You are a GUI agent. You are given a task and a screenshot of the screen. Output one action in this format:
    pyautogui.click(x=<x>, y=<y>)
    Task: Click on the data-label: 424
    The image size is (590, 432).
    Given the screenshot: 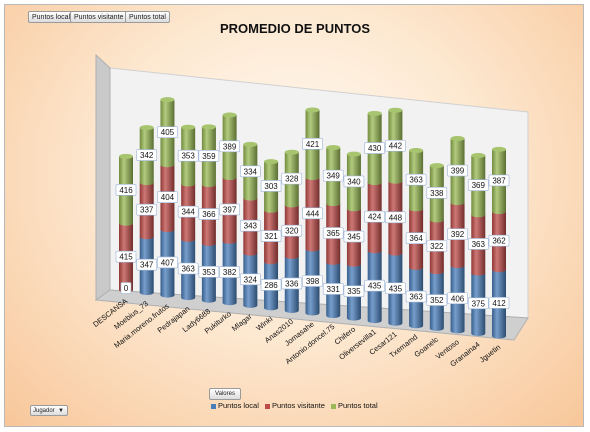 What is the action you would take?
    pyautogui.click(x=375, y=217)
    